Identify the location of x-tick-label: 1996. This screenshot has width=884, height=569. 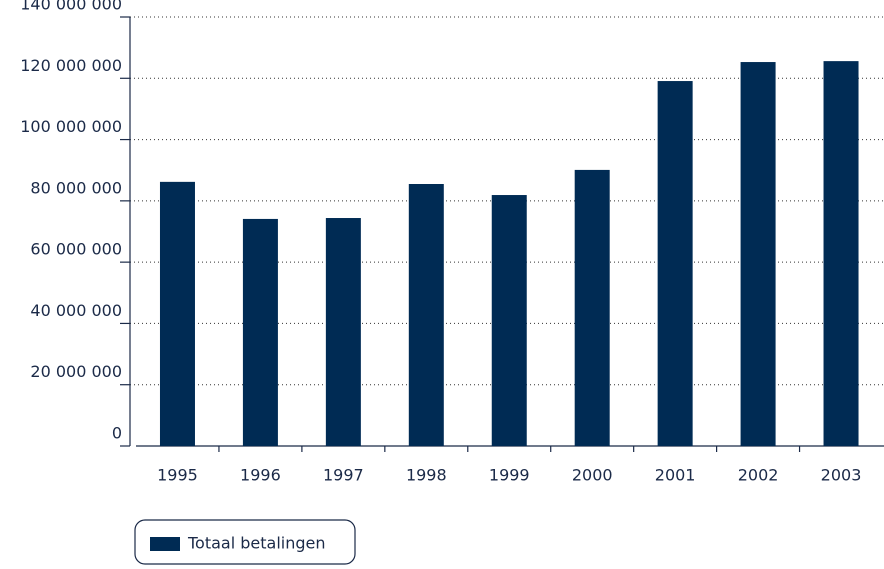
(260, 475).